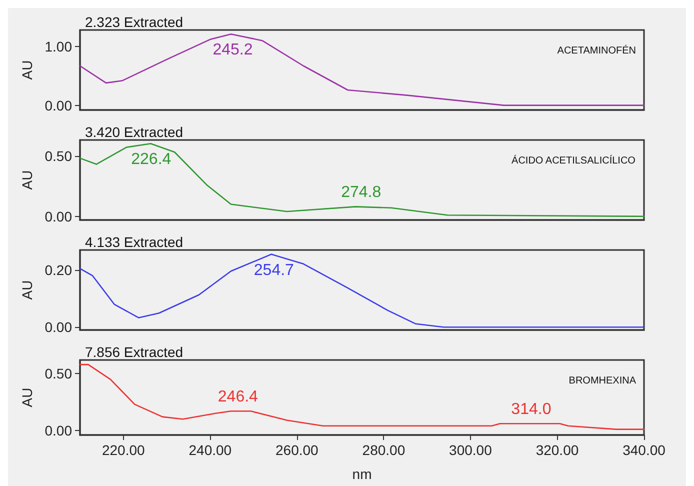  I want to click on chart-title: 4.133 Extracted, so click(134, 242).